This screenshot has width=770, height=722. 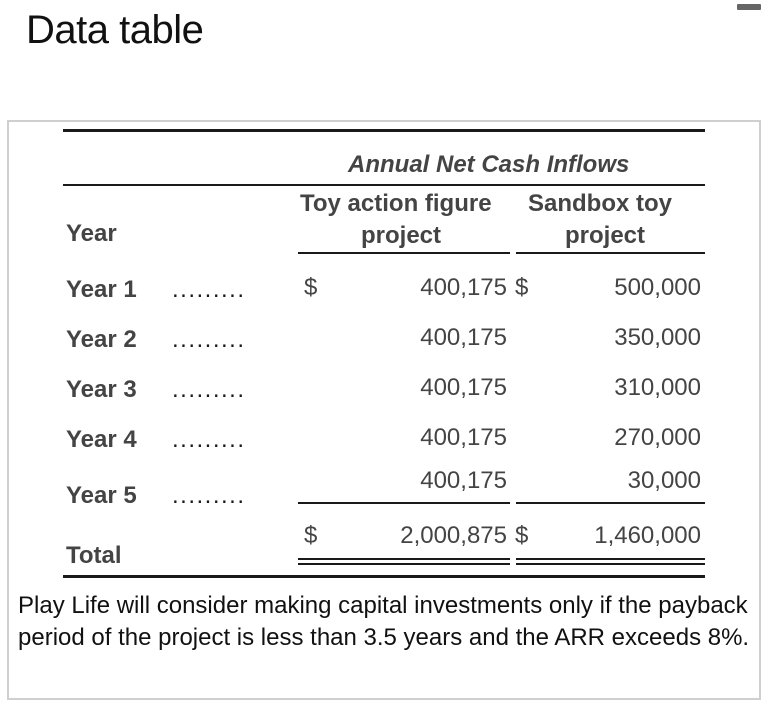 What do you see at coordinates (101, 339) in the screenshot?
I see `row-label-year-2: Year 2` at bounding box center [101, 339].